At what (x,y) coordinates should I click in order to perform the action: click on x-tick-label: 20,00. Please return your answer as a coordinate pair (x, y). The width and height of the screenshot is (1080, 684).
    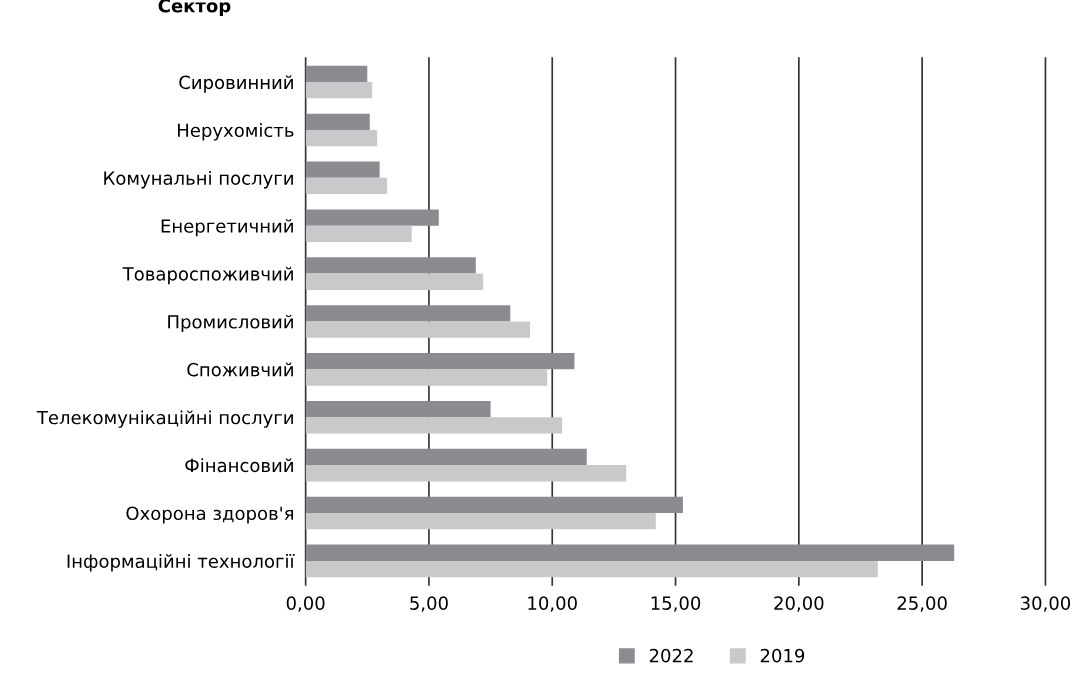
    Looking at the image, I should click on (799, 604).